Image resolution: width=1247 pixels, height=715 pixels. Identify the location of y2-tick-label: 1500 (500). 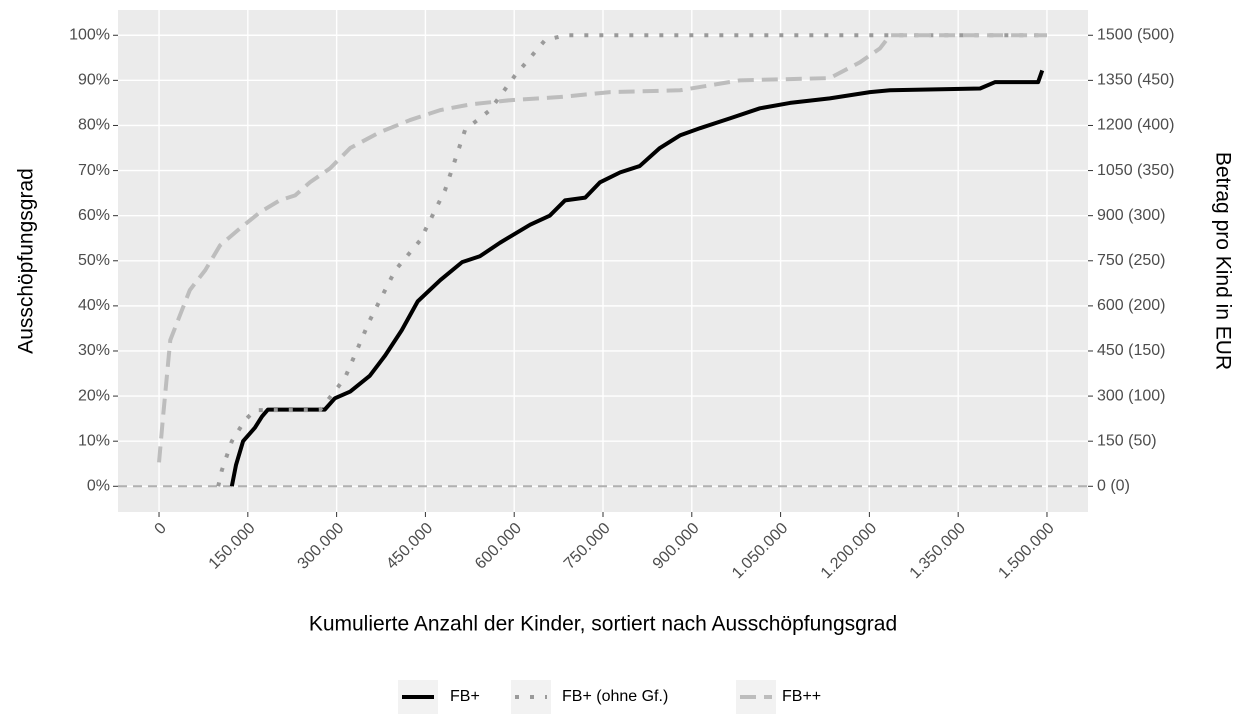
(1135, 34).